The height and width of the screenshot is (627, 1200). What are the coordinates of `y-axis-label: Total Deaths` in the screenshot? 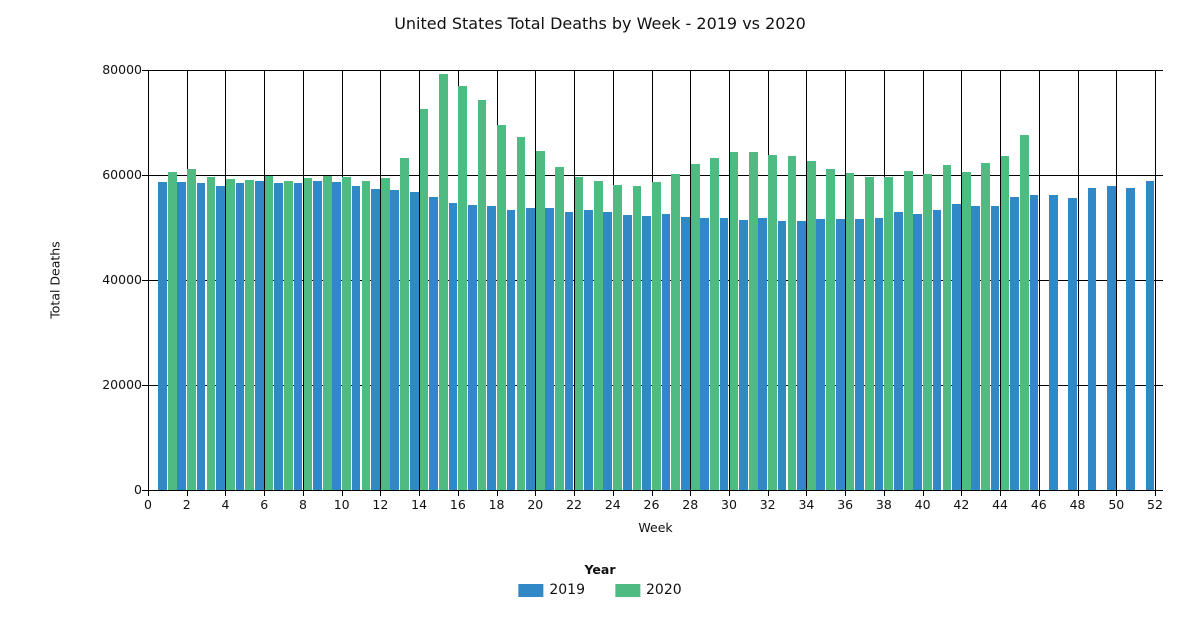 It's located at (55, 280).